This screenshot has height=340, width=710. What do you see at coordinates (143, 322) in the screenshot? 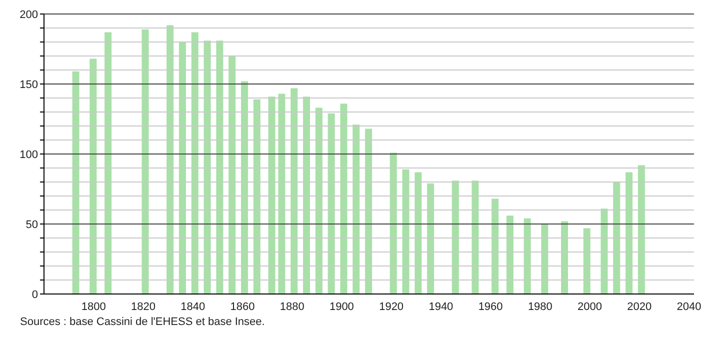
I see `source-note: Sources : base Cassini de l'EHESS et base Insee.` at bounding box center [143, 322].